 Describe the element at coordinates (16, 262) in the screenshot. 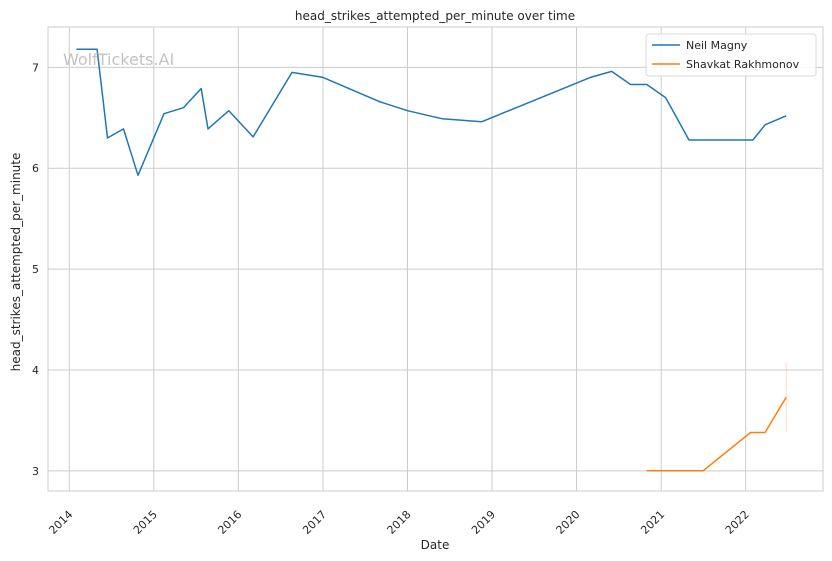

I see `y-axis-title: head_strikes_attempted_per_minute` at that location.